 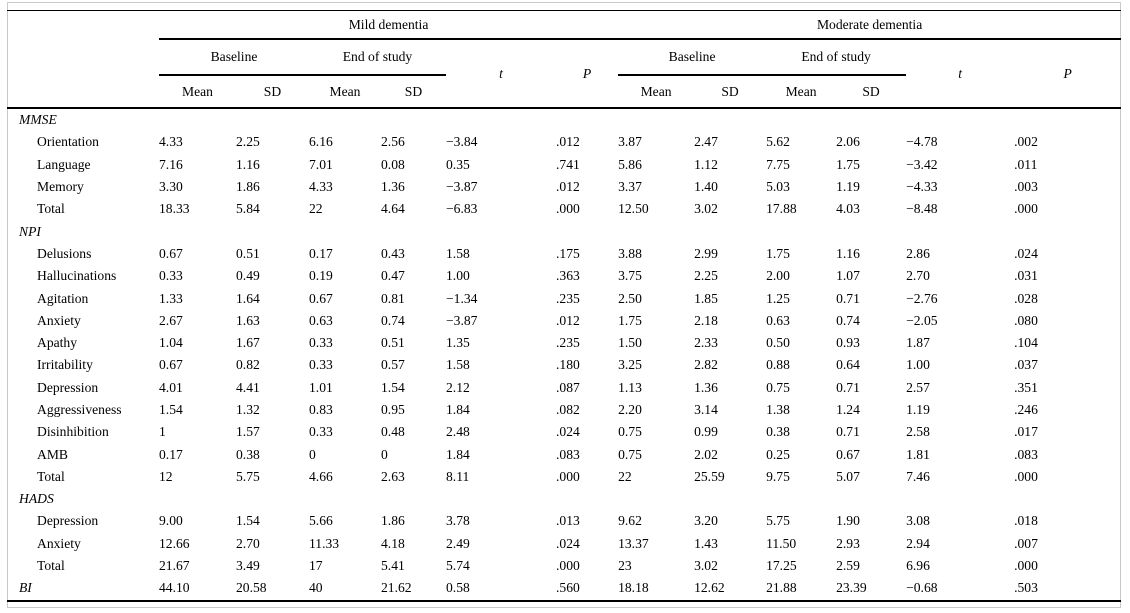 What do you see at coordinates (848, 387) in the screenshot?
I see `cell-value: 0.71` at bounding box center [848, 387].